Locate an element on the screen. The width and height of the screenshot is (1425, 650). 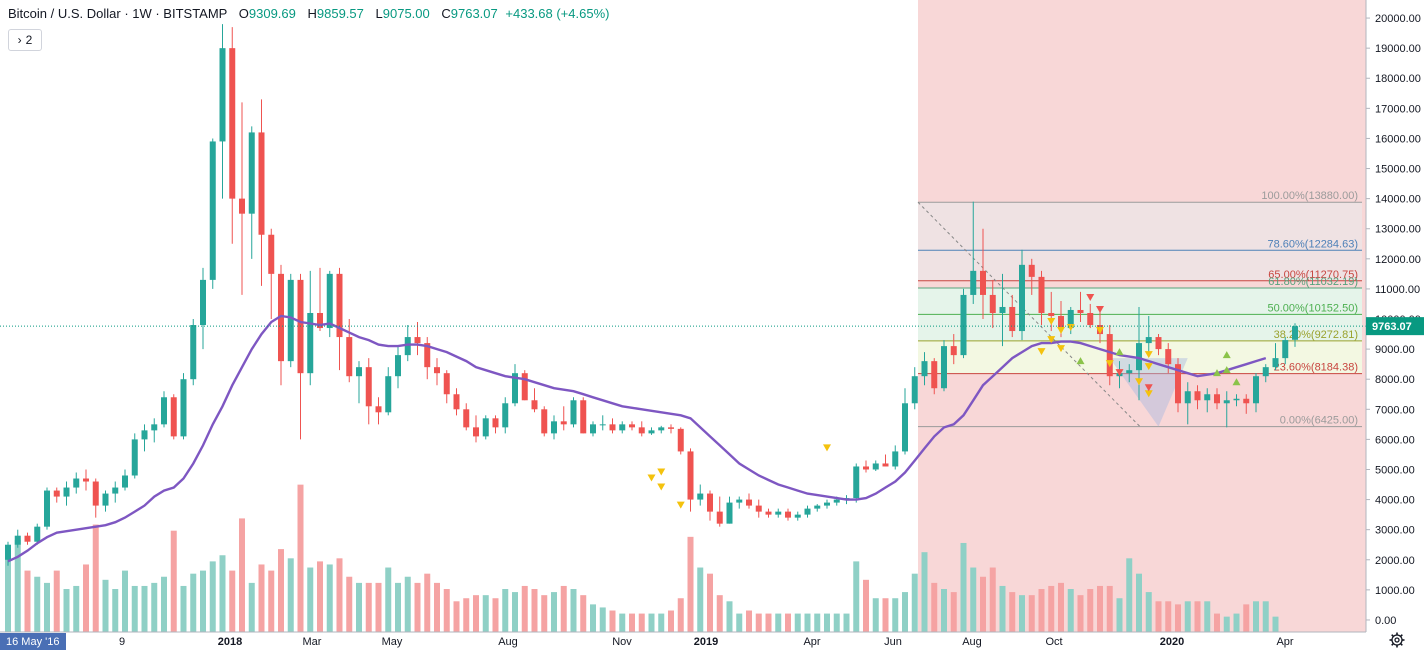
price-tick-label: 12000.00 is located at coordinates (1398, 260).